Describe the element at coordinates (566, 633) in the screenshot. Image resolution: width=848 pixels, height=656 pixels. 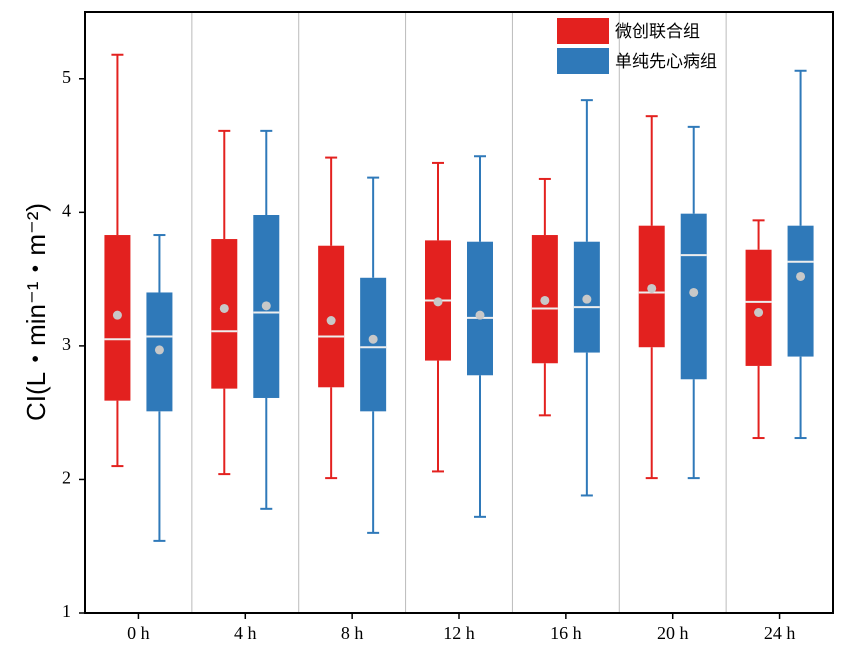
I see `x-tick-label: 16 h` at that location.